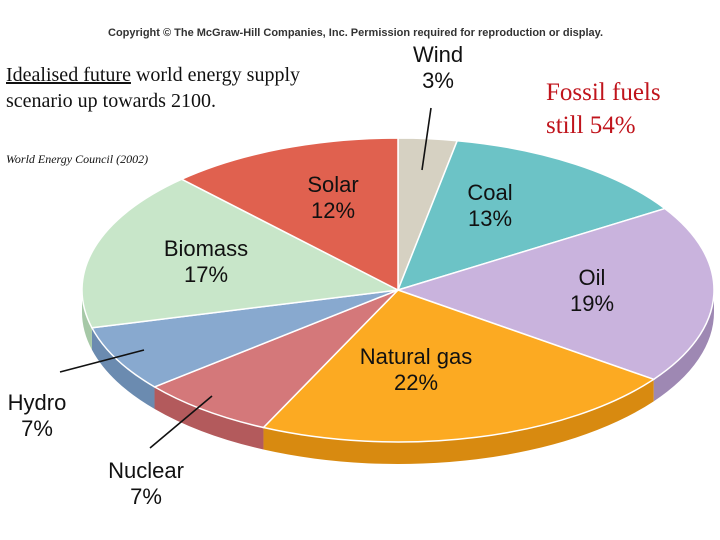  I want to click on slice-label-wind: Wind, so click(438, 54).